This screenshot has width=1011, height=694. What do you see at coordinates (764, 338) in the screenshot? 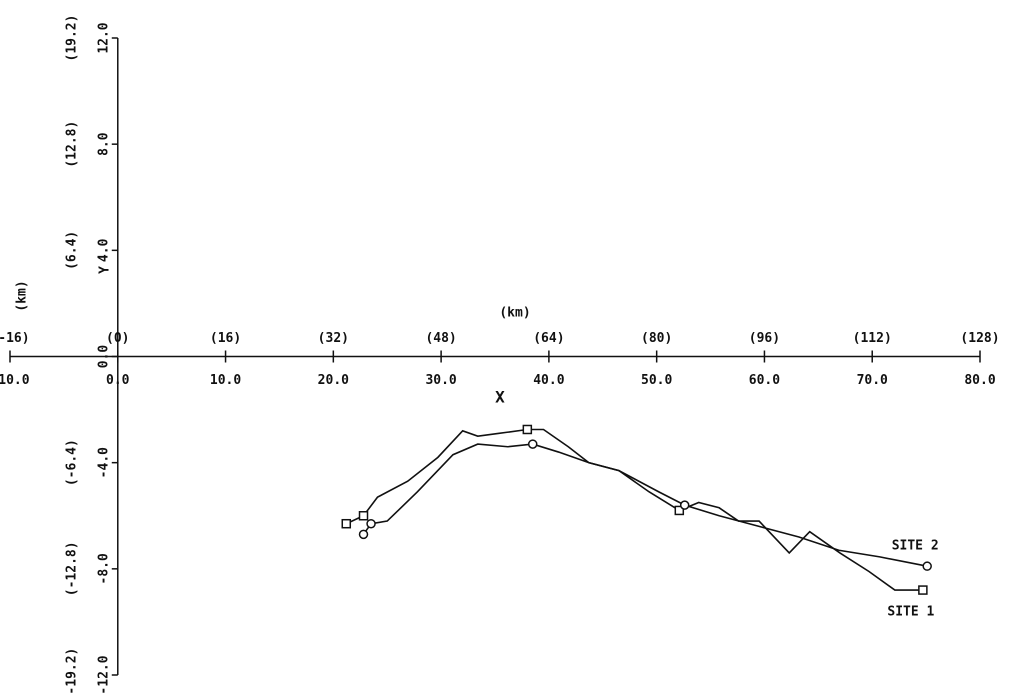
I see `x2-tick-label: (96)` at bounding box center [764, 338].